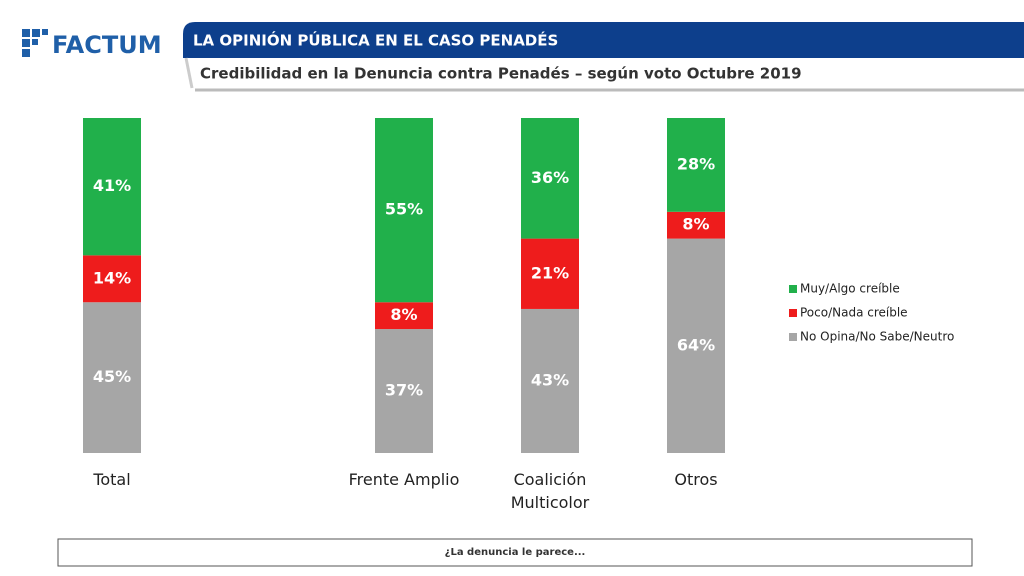 The width and height of the screenshot is (1024, 576). I want to click on value-label: 45%, so click(112, 376).